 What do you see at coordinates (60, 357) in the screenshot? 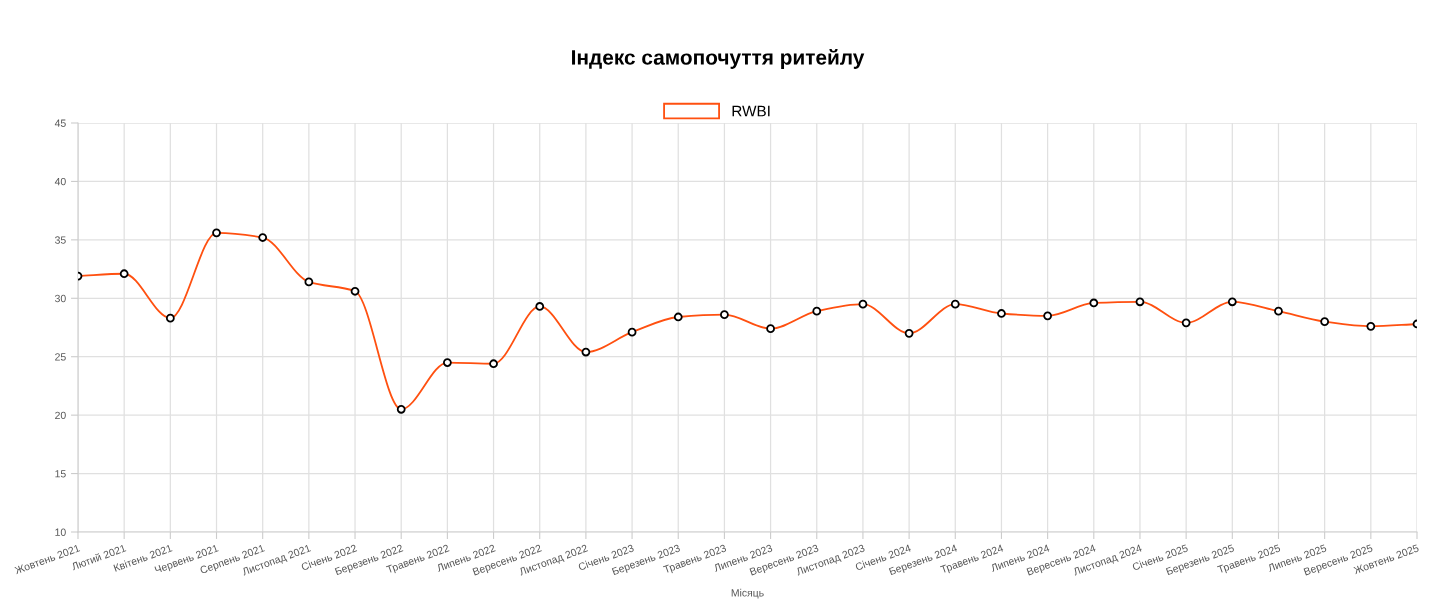
I see `y-tick-label: 25` at bounding box center [60, 357].